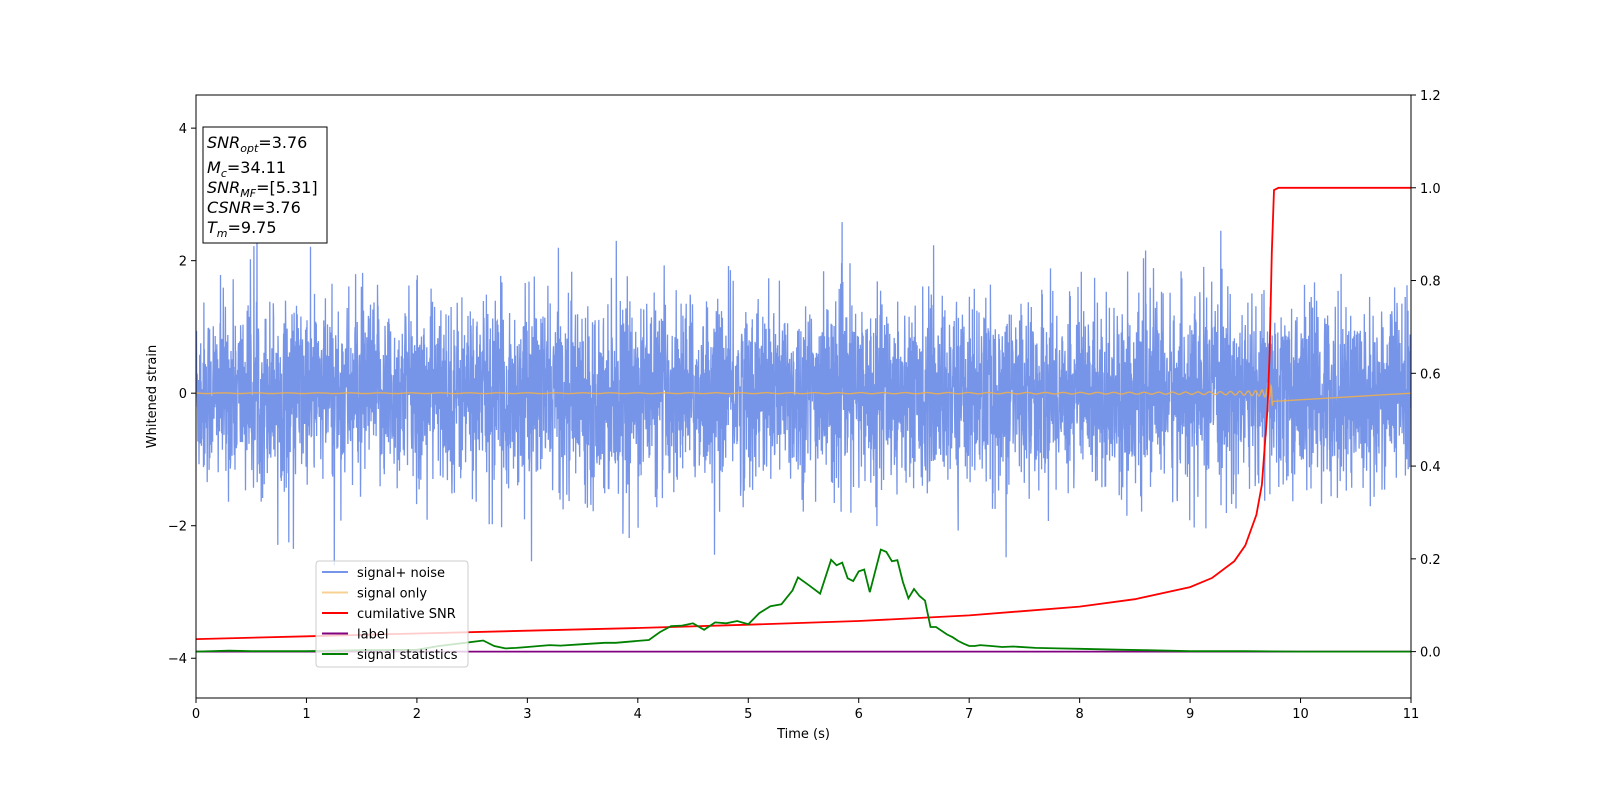 The image size is (1600, 800). I want to click on annotation-snr-opt: SNRopt=3.76, so click(257, 144).